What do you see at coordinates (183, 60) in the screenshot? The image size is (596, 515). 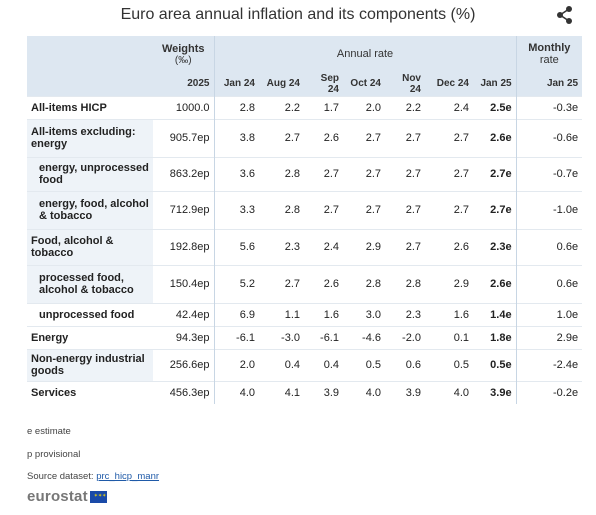 I see `weights-unit: (‰)` at bounding box center [183, 60].